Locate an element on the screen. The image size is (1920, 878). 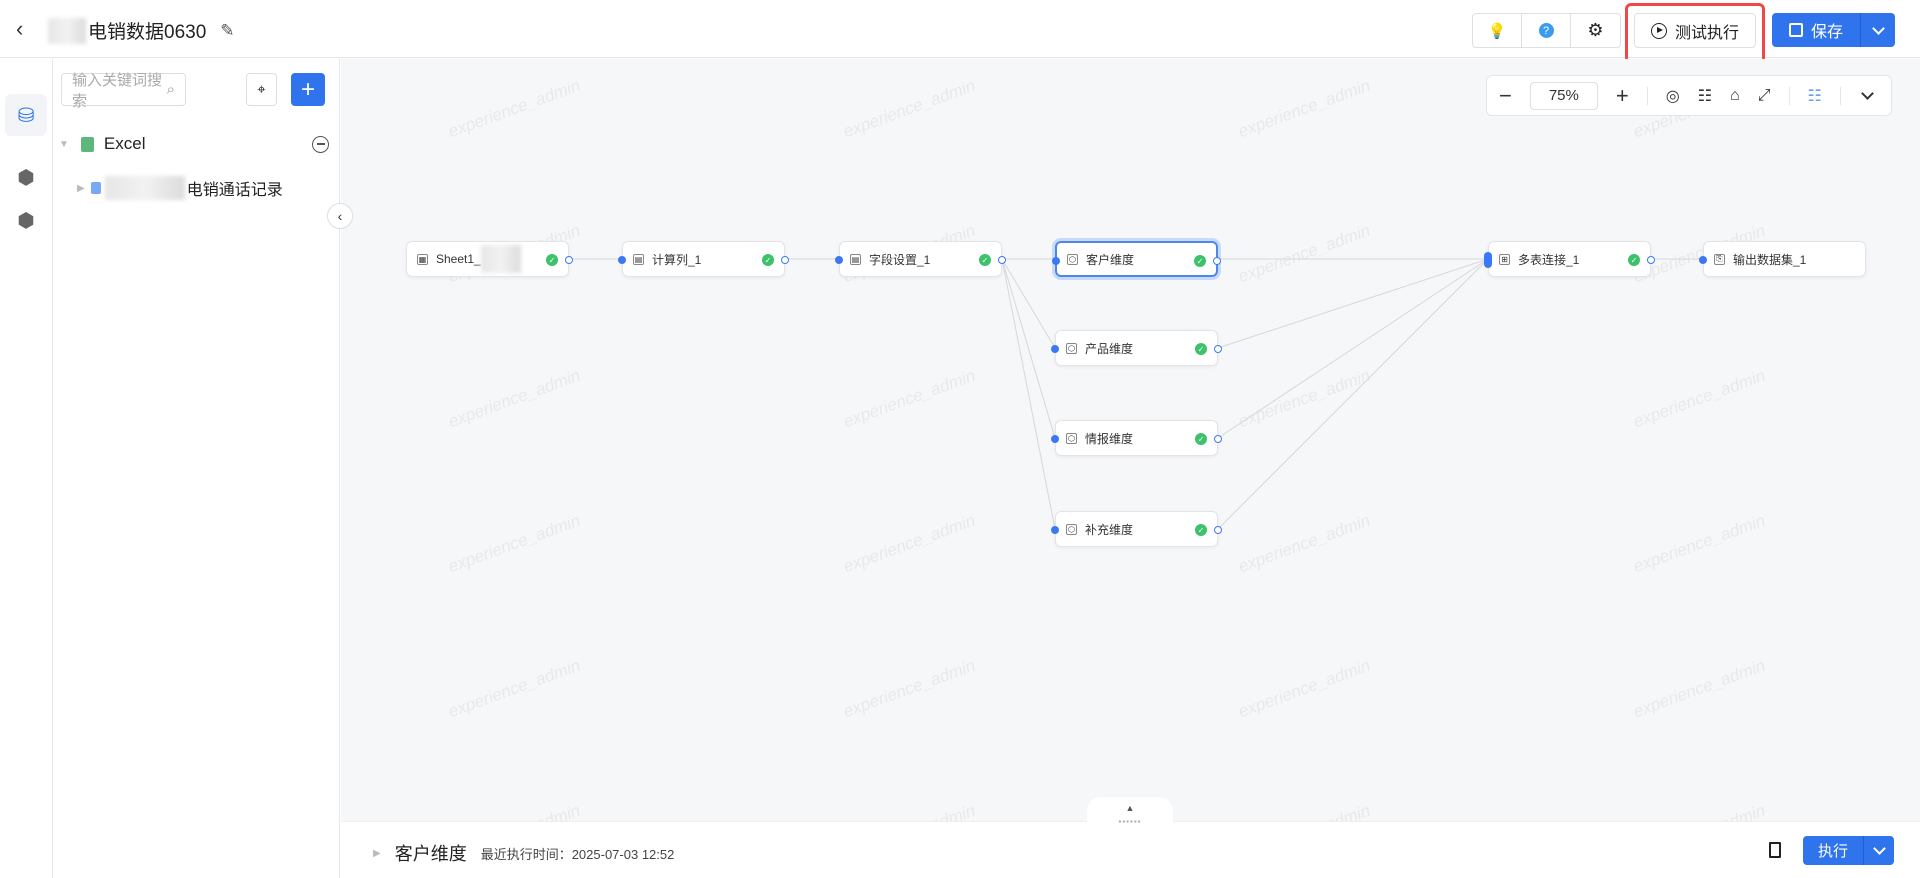
search-input: 输入关键词搜索 ⌕ is located at coordinates (123, 91).